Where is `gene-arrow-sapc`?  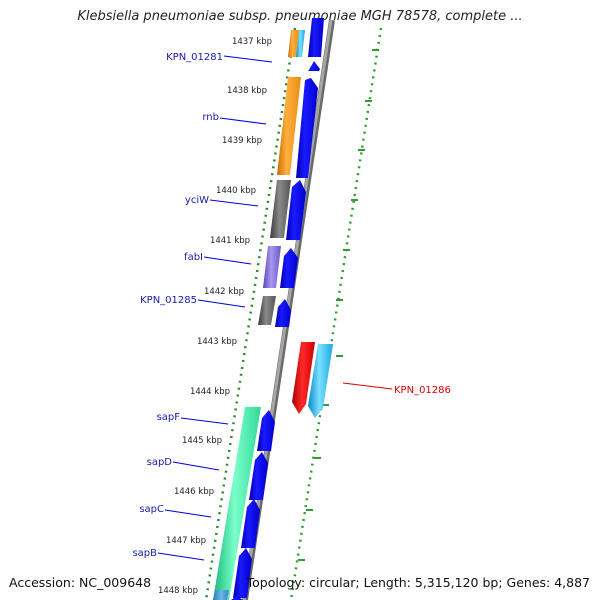
gene-arrow-sapc is located at coordinates (250, 523).